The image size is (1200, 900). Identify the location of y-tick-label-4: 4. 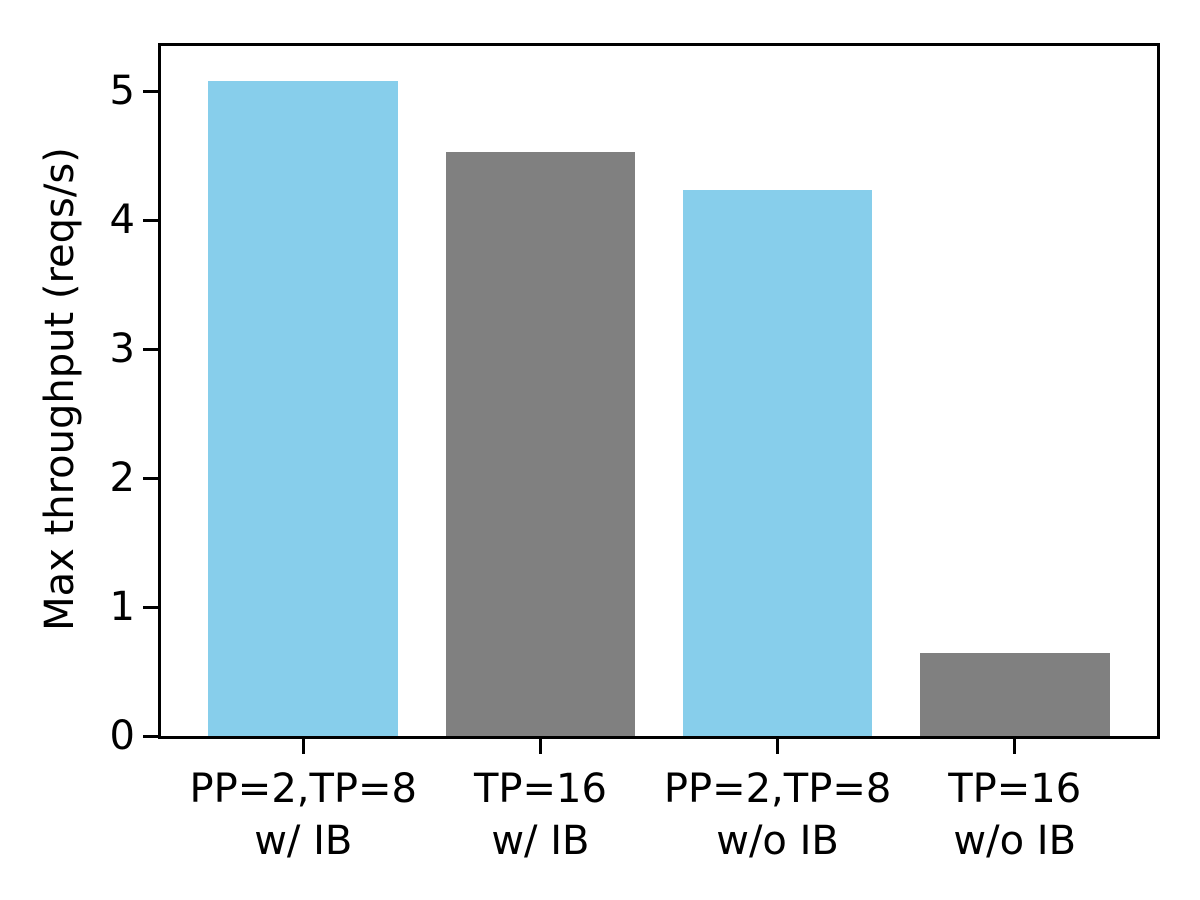
(122, 220).